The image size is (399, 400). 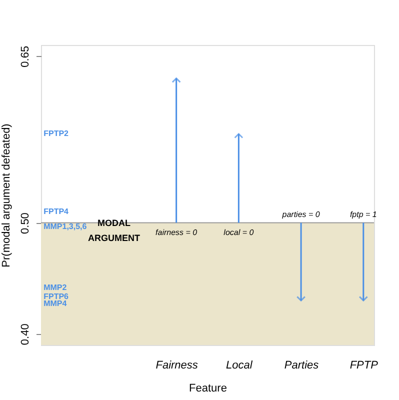 I want to click on x-tick-label: Fairness, so click(x=177, y=366).